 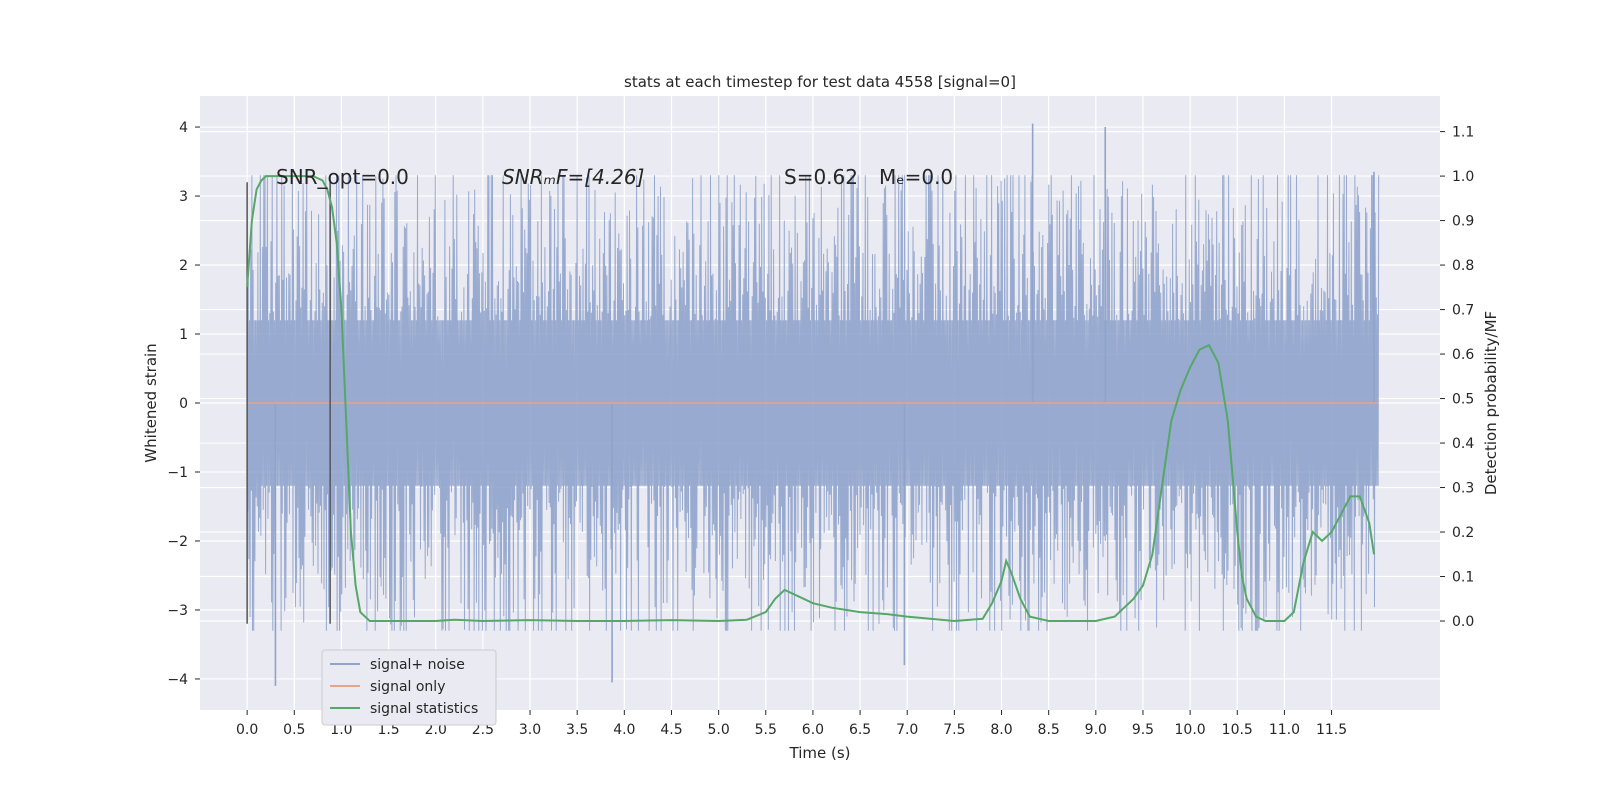 I want to click on x-tick-label: 10.0, so click(x=1190, y=730).